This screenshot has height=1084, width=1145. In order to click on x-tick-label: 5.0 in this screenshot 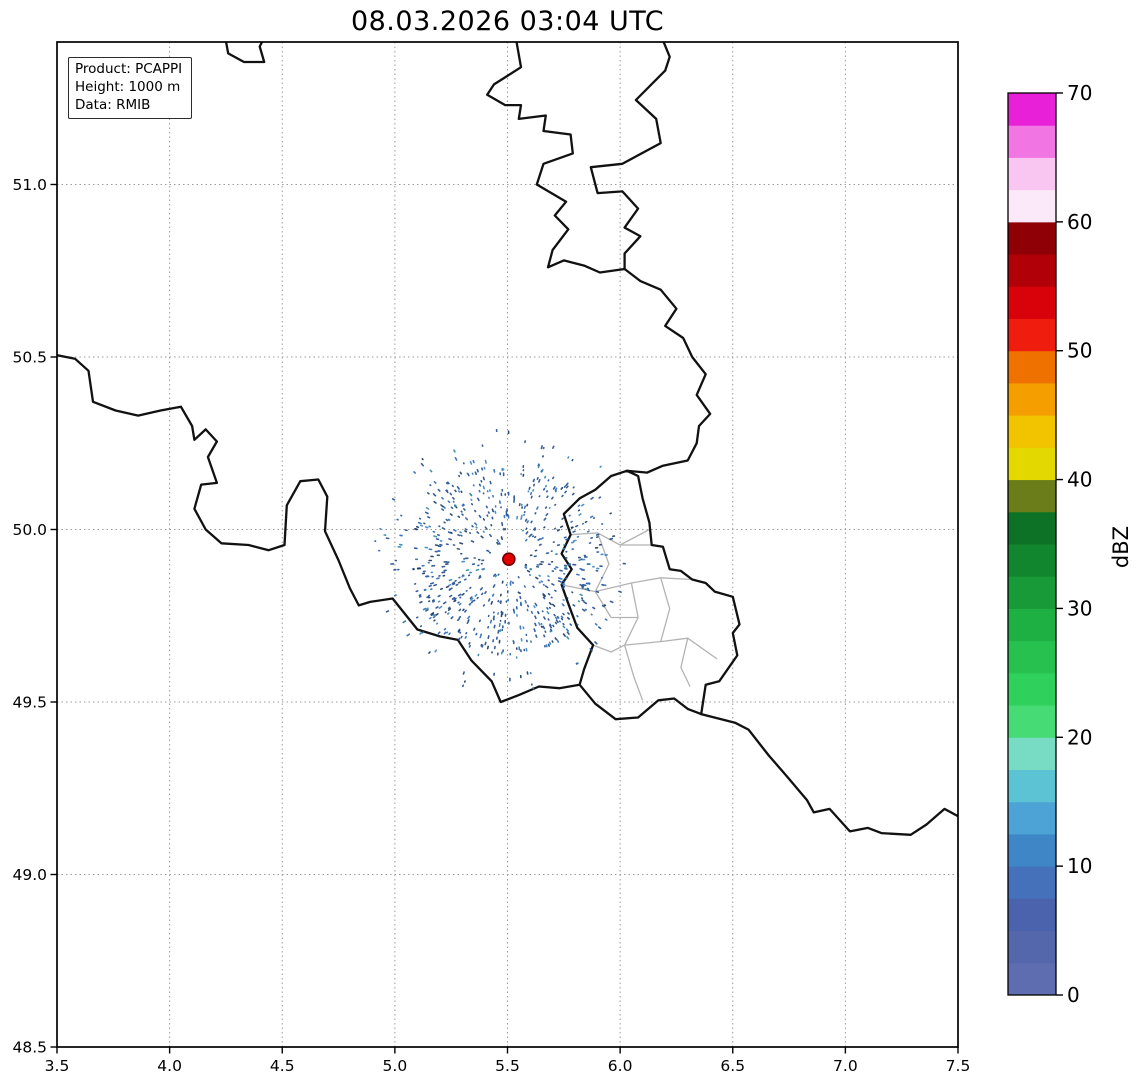, I will do `click(395, 1066)`.